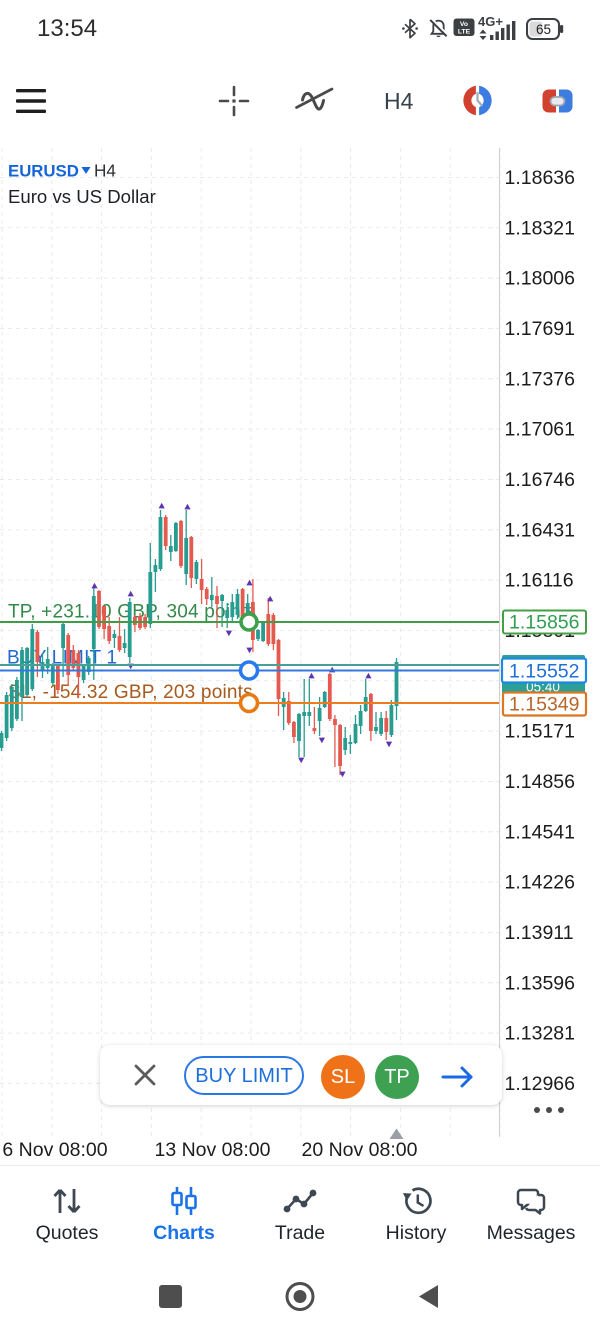 The height and width of the screenshot is (1333, 600). I want to click on svg-text: 1.18006, so click(540, 279).